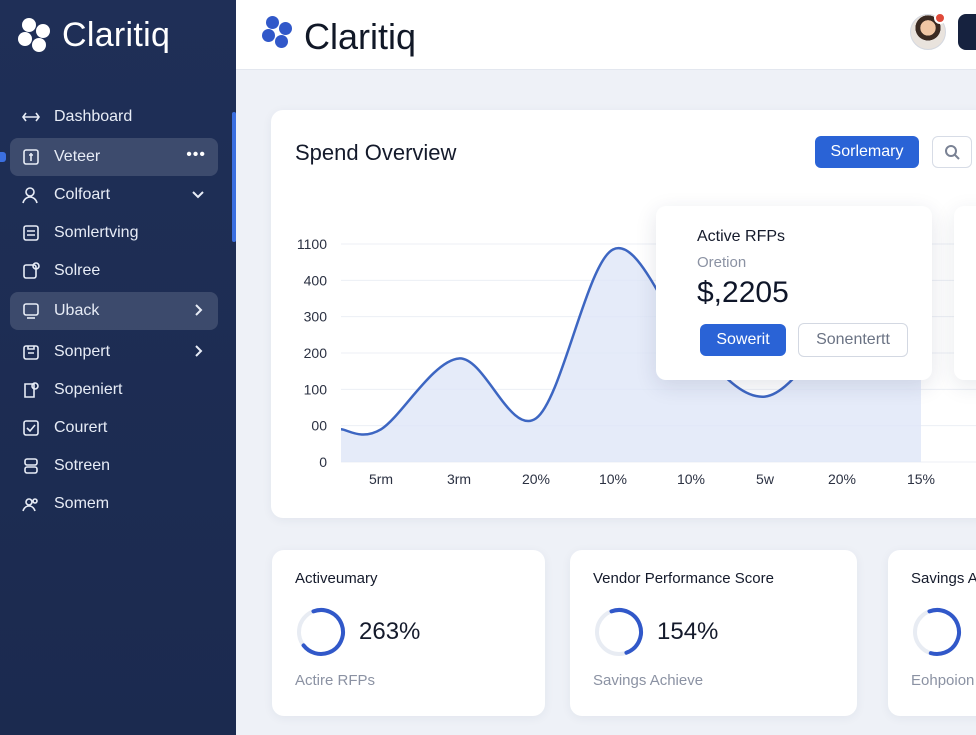 The width and height of the screenshot is (976, 735). Describe the element at coordinates (3, 157) in the screenshot. I see `active-marker` at that location.